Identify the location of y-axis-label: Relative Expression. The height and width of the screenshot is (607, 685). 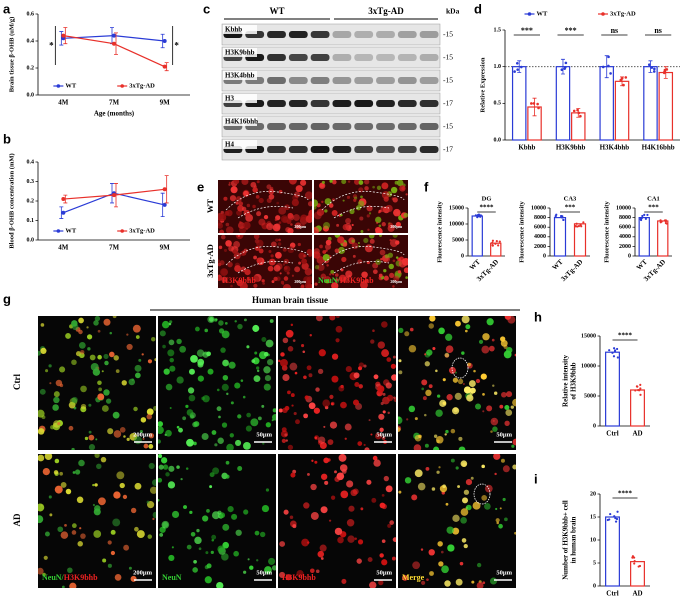
(482, 84).